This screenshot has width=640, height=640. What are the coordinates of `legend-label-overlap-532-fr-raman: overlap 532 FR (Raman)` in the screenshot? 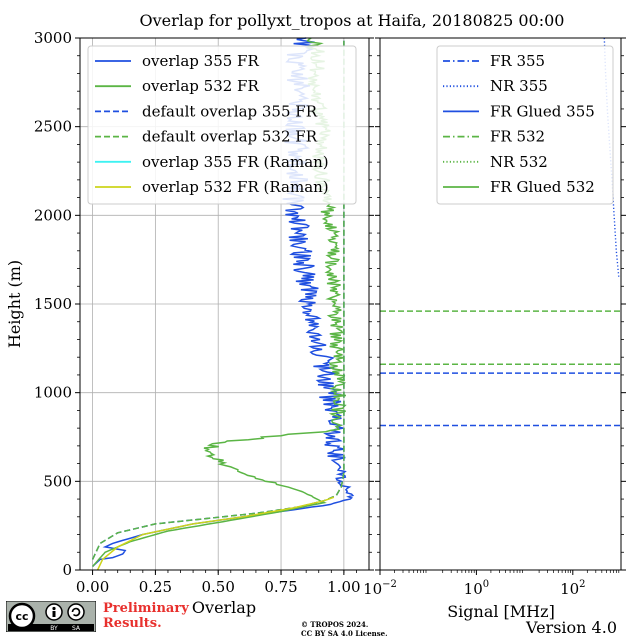 It's located at (235, 187).